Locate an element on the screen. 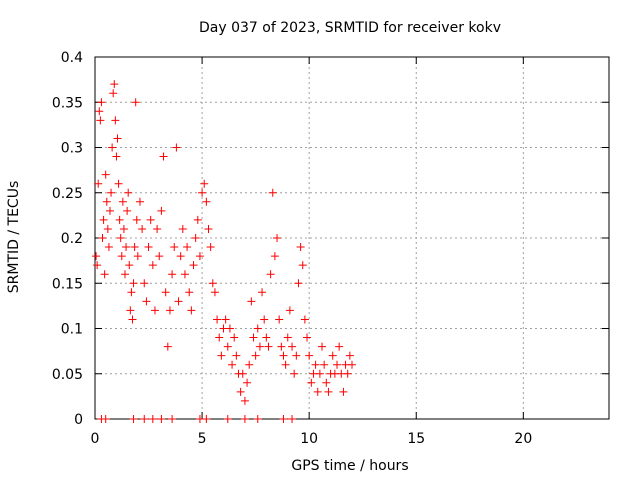 This screenshot has height=480, width=640. x-axis-label: GPS time / hours is located at coordinates (349, 466).